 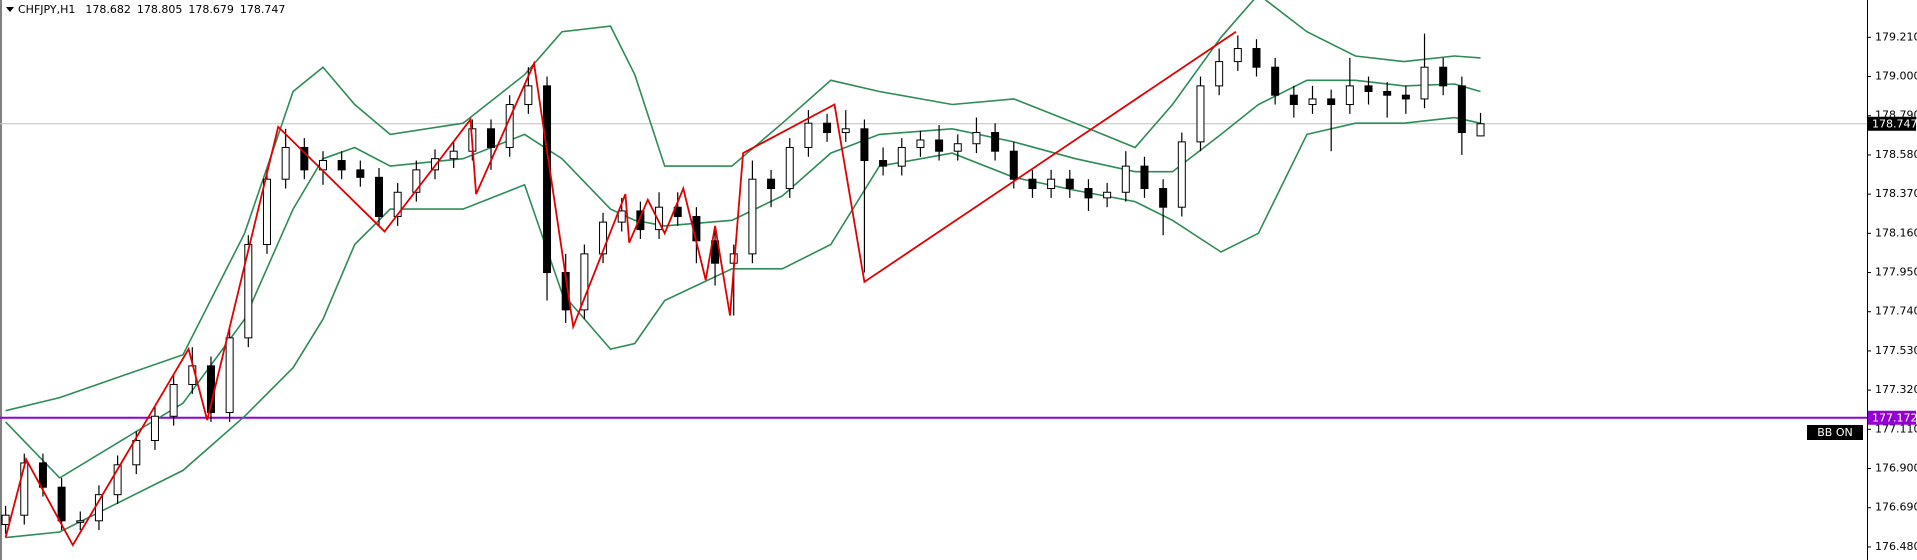 I want to click on y-tick-label: 177.320, so click(x=1896, y=389).